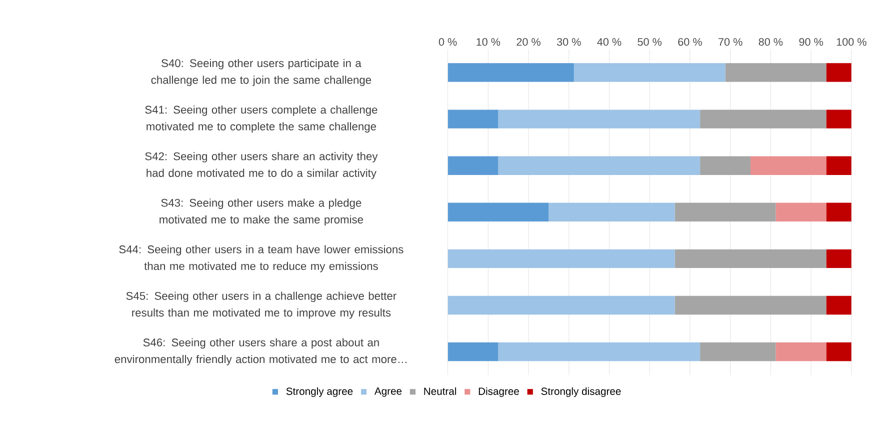  Describe the element at coordinates (488, 42) in the screenshot. I see `x-tick-label: 10 %` at that location.